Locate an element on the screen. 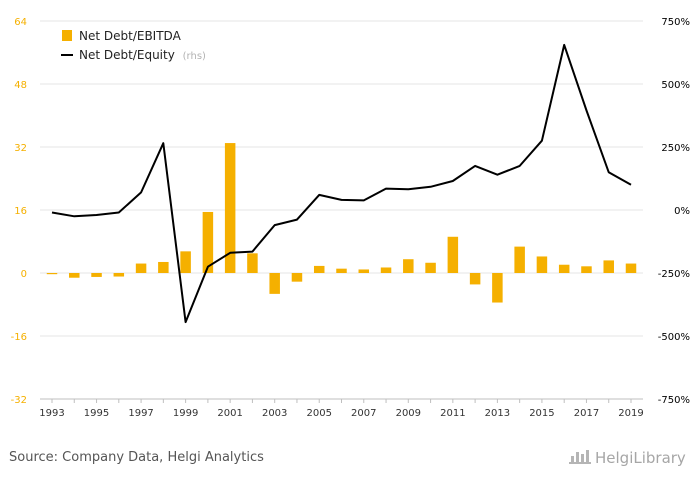 Image resolution: width=700 pixels, height=483 pixels. legend-label-net-debt-equity: Net Debt/Equity (rhs) is located at coordinates (142, 55).